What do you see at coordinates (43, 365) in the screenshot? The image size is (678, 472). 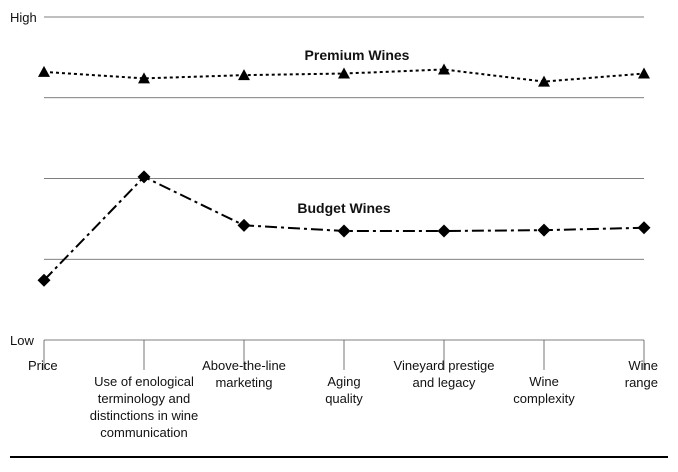 I see `x-tick-label: Price` at bounding box center [43, 365].